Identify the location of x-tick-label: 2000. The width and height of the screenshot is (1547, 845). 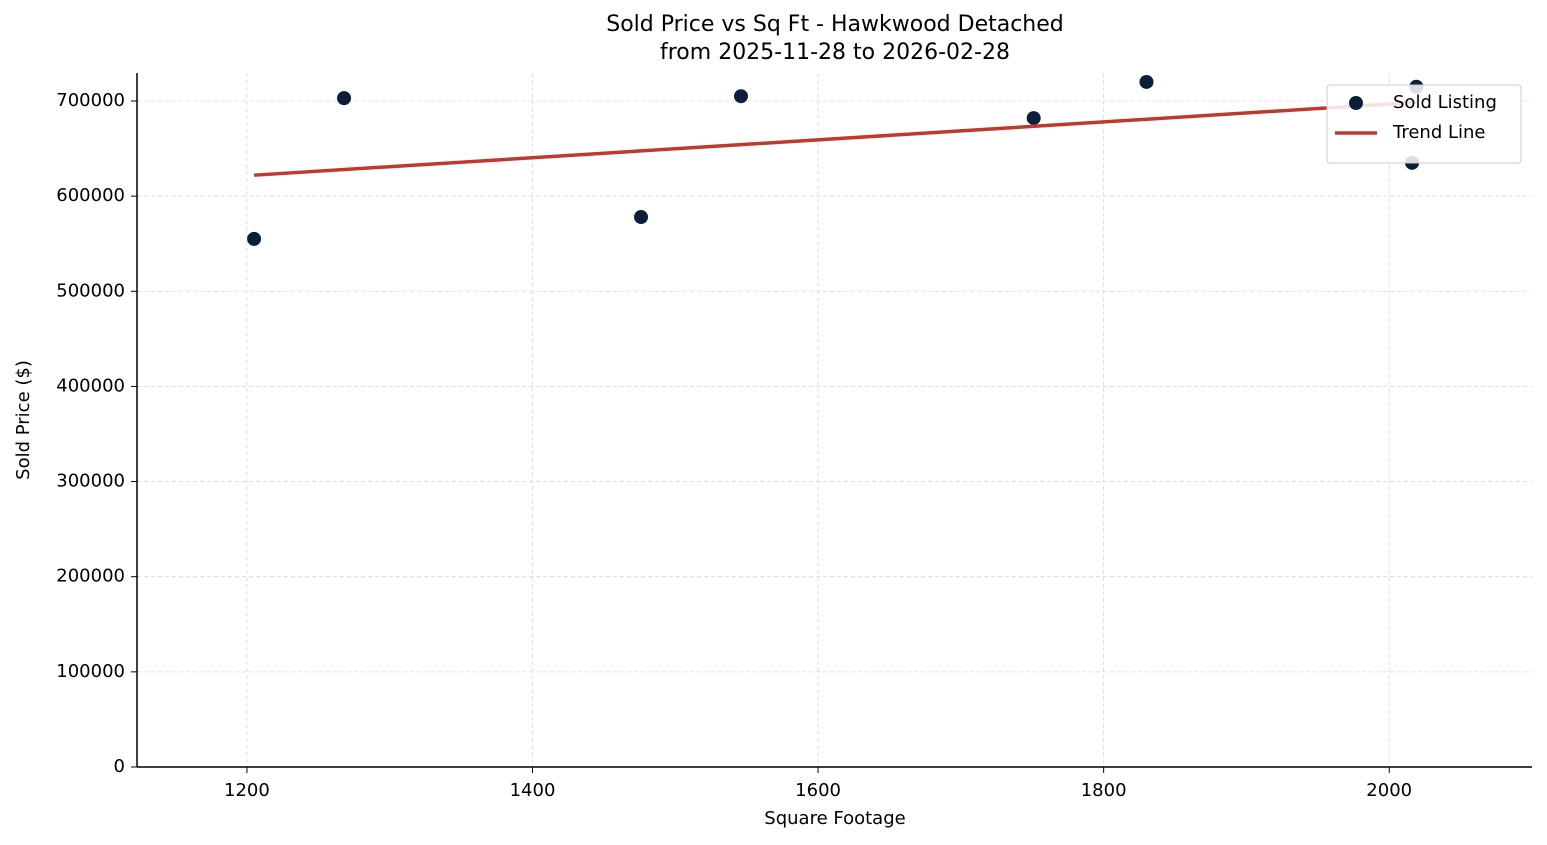
(1389, 790).